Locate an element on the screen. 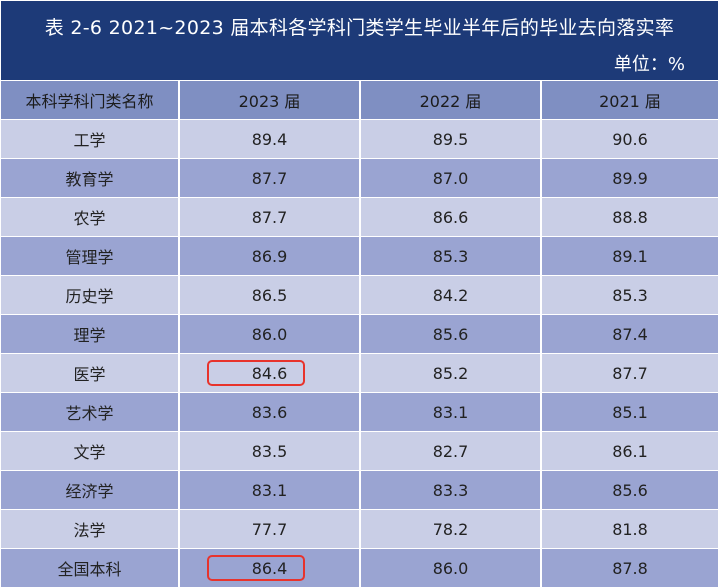  cell-2022: 82.7 is located at coordinates (450, 451).